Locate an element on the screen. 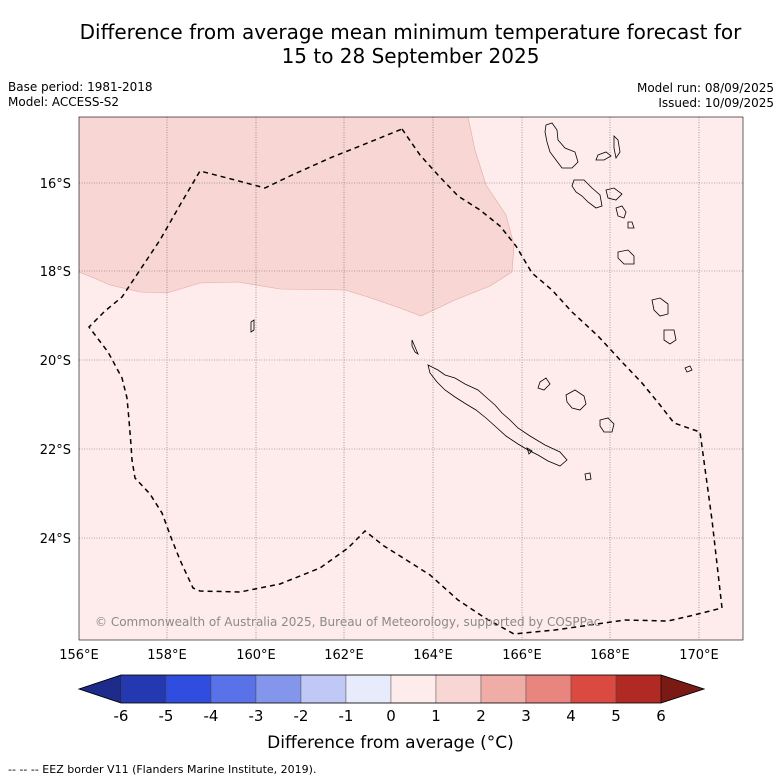 The width and height of the screenshot is (781, 781). title-line-2: 15 to 28 September 2025 is located at coordinates (410, 56).